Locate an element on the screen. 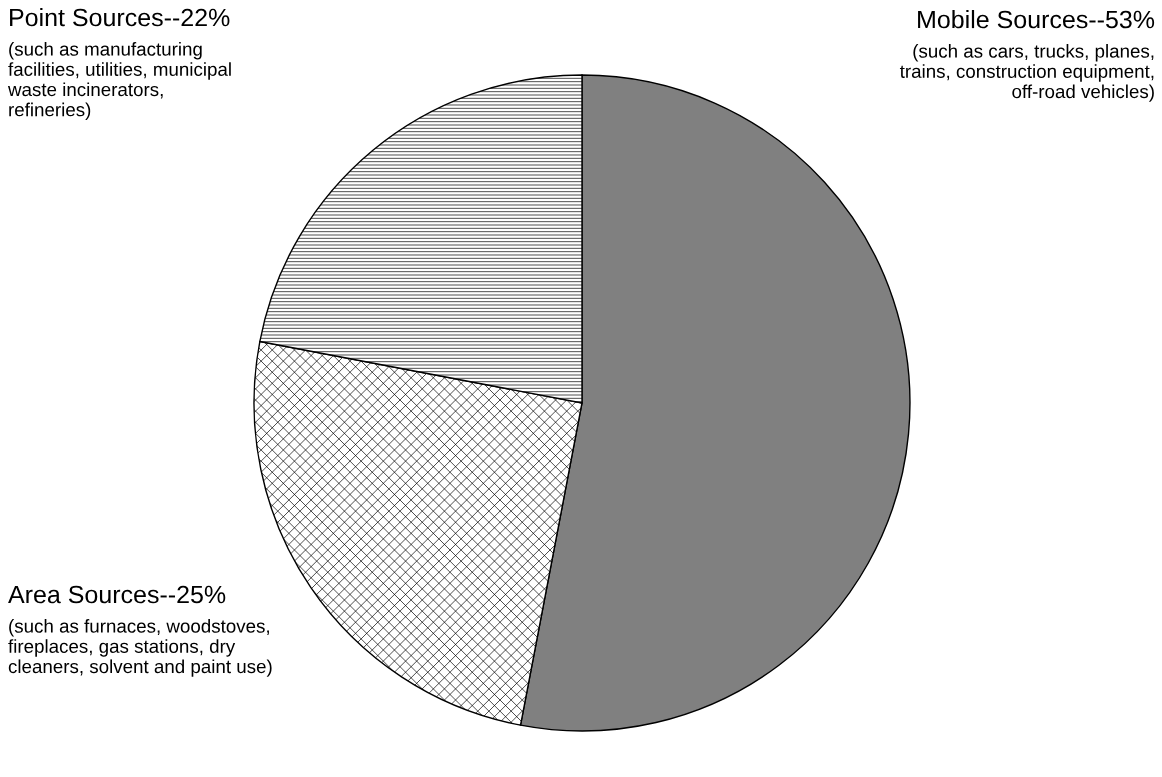 The width and height of the screenshot is (1162, 777). slice-label: Point Sources--22% is located at coordinates (120, 17).